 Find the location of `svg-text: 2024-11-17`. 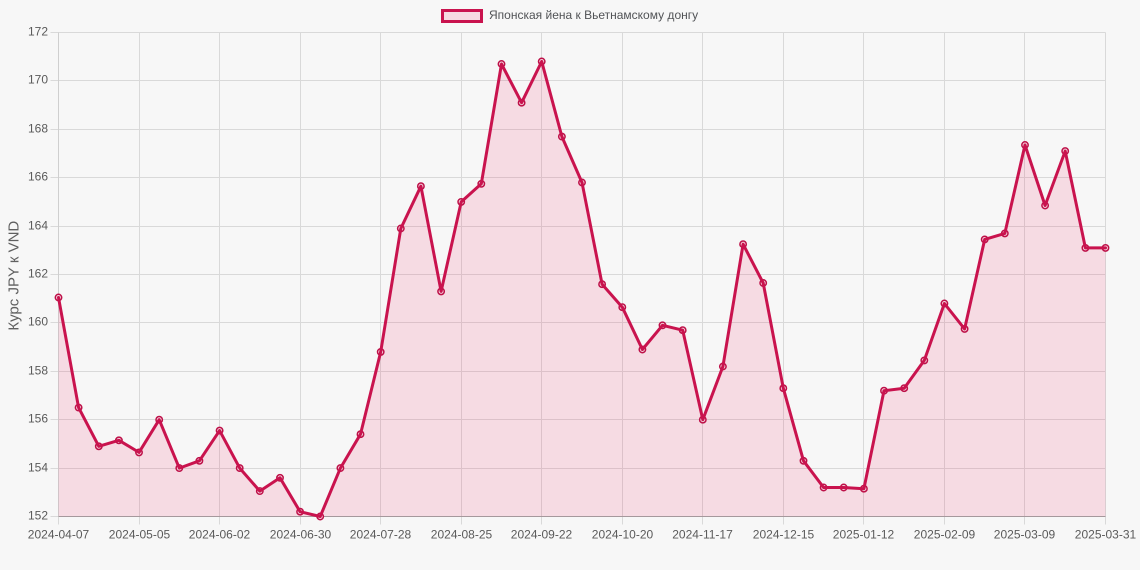

svg-text: 2024-11-17 is located at coordinates (702, 534).